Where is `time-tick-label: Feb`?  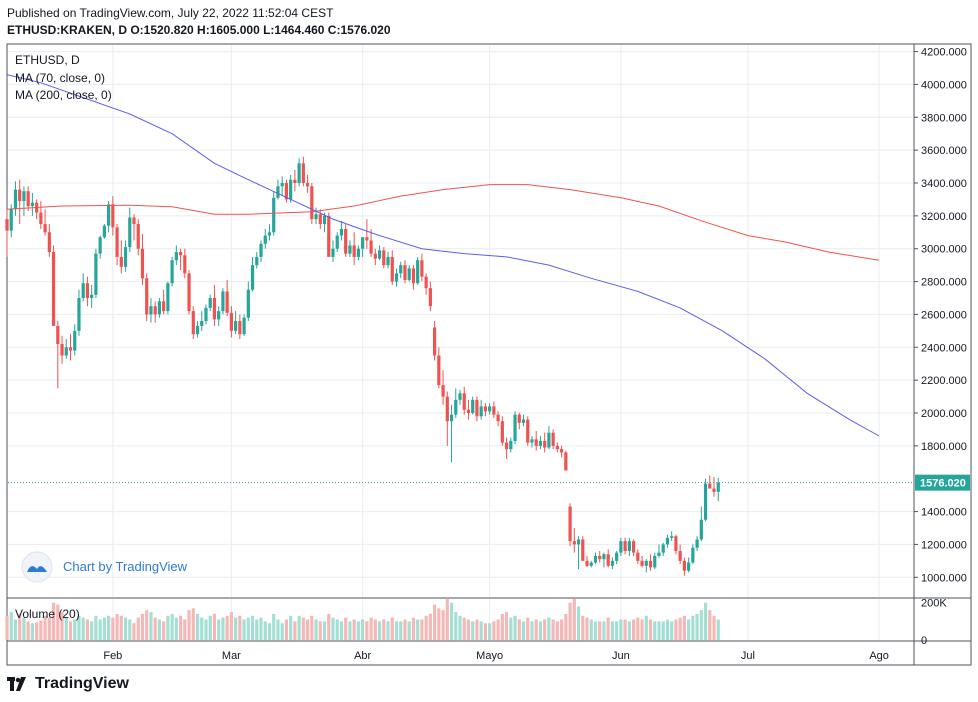
time-tick-label: Feb is located at coordinates (112, 656).